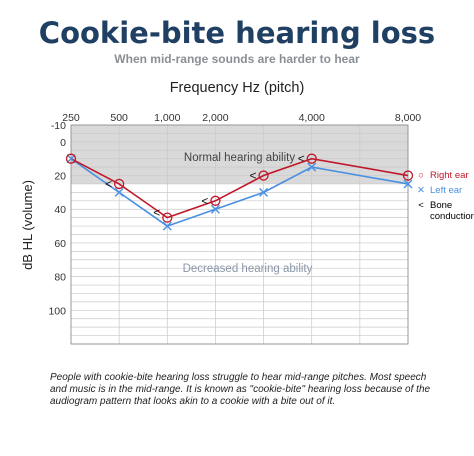 This screenshot has width=474, height=456. What do you see at coordinates (167, 118) in the screenshot?
I see `x-tick-label: 1,000` at bounding box center [167, 118].